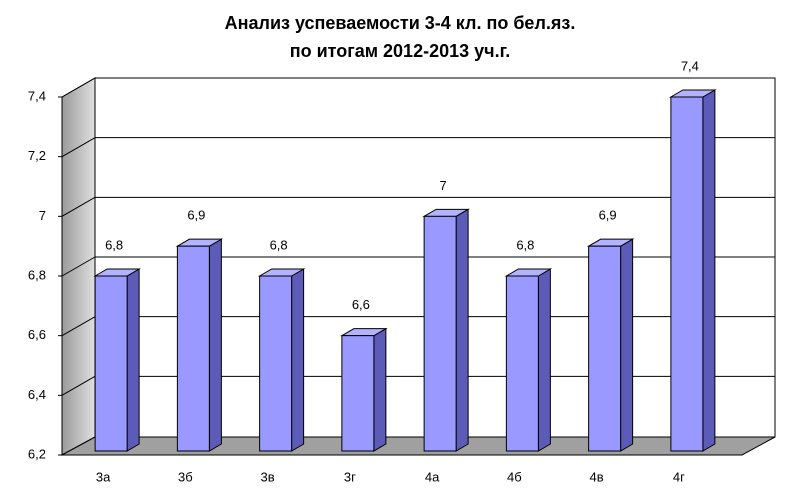 The height and width of the screenshot is (493, 807). I want to click on y-tick-label: 7,4, so click(37, 95).